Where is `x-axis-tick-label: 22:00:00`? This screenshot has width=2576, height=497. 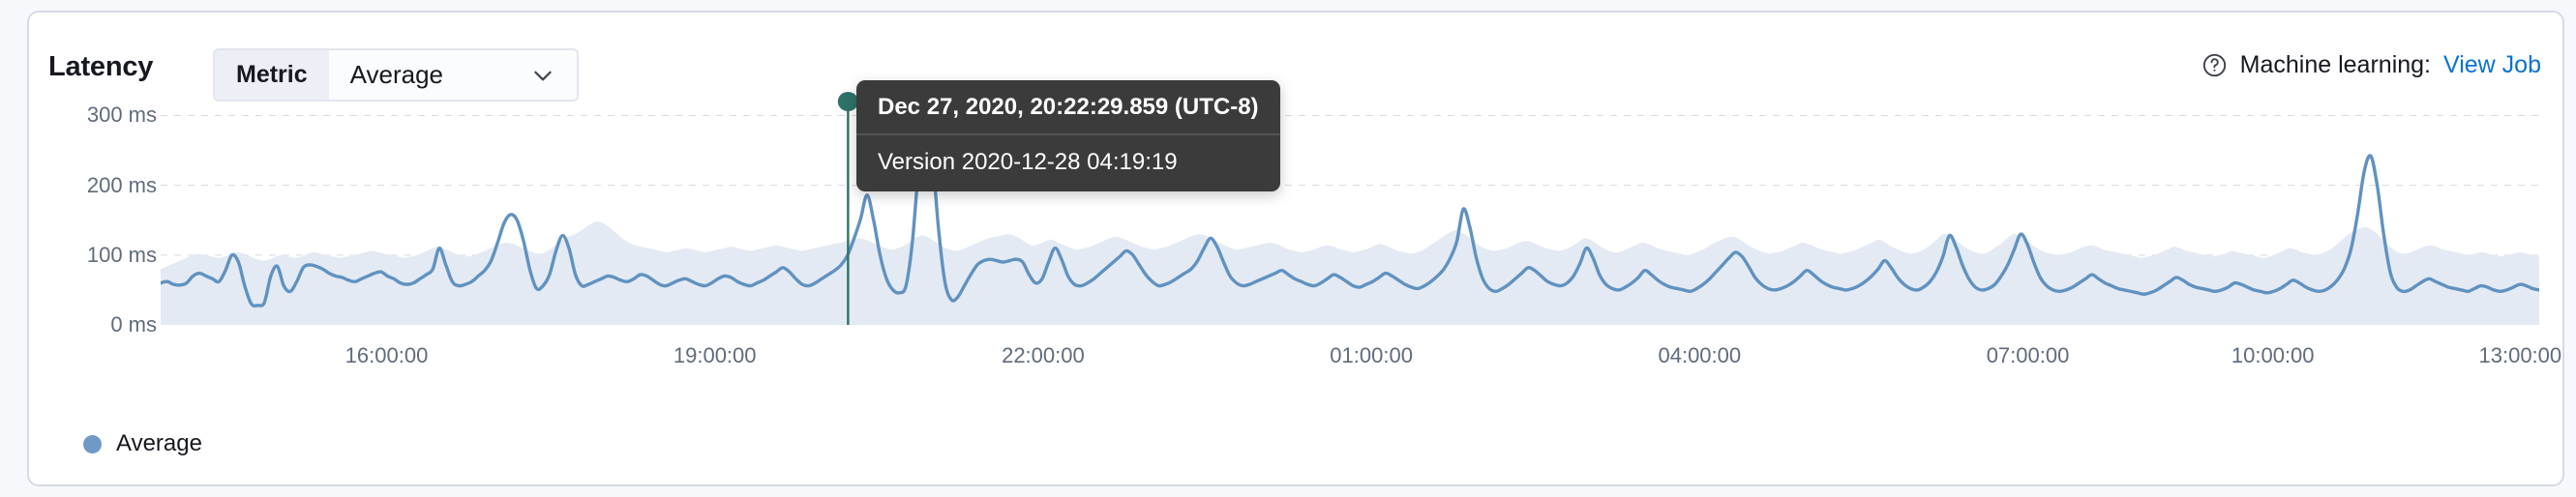
x-axis-tick-label: 22:00:00 is located at coordinates (1043, 355).